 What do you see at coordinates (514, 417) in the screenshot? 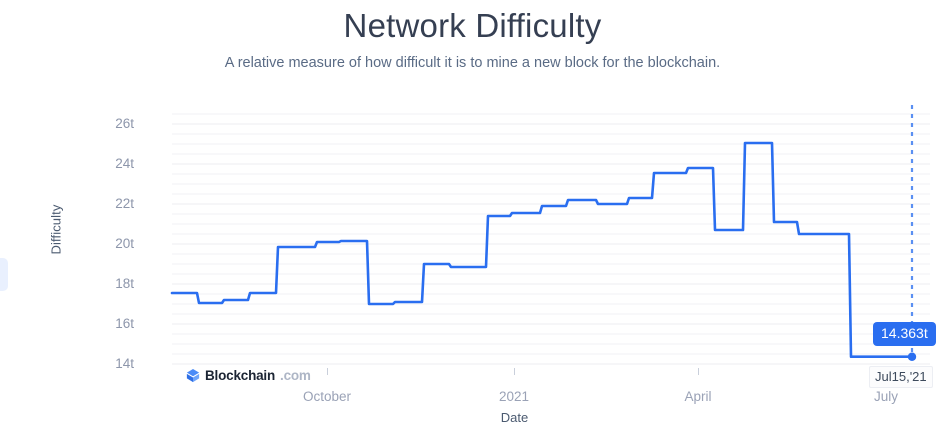
I see `x-axis-title: Date` at bounding box center [514, 417].